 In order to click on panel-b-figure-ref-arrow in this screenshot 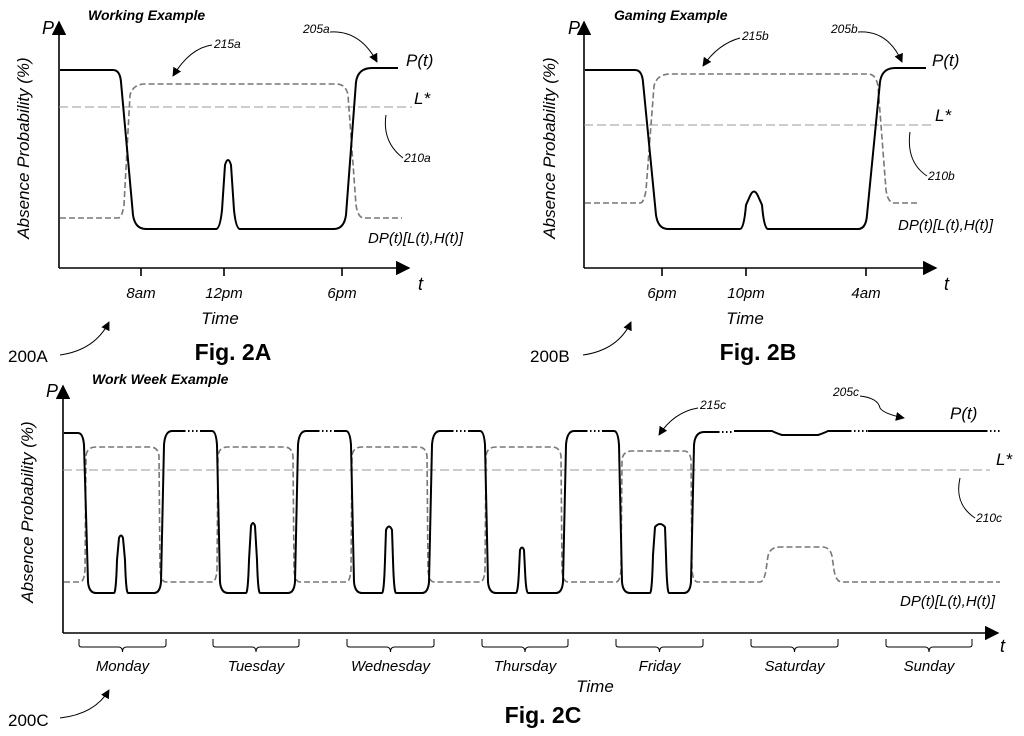, I will do `click(607, 338)`.